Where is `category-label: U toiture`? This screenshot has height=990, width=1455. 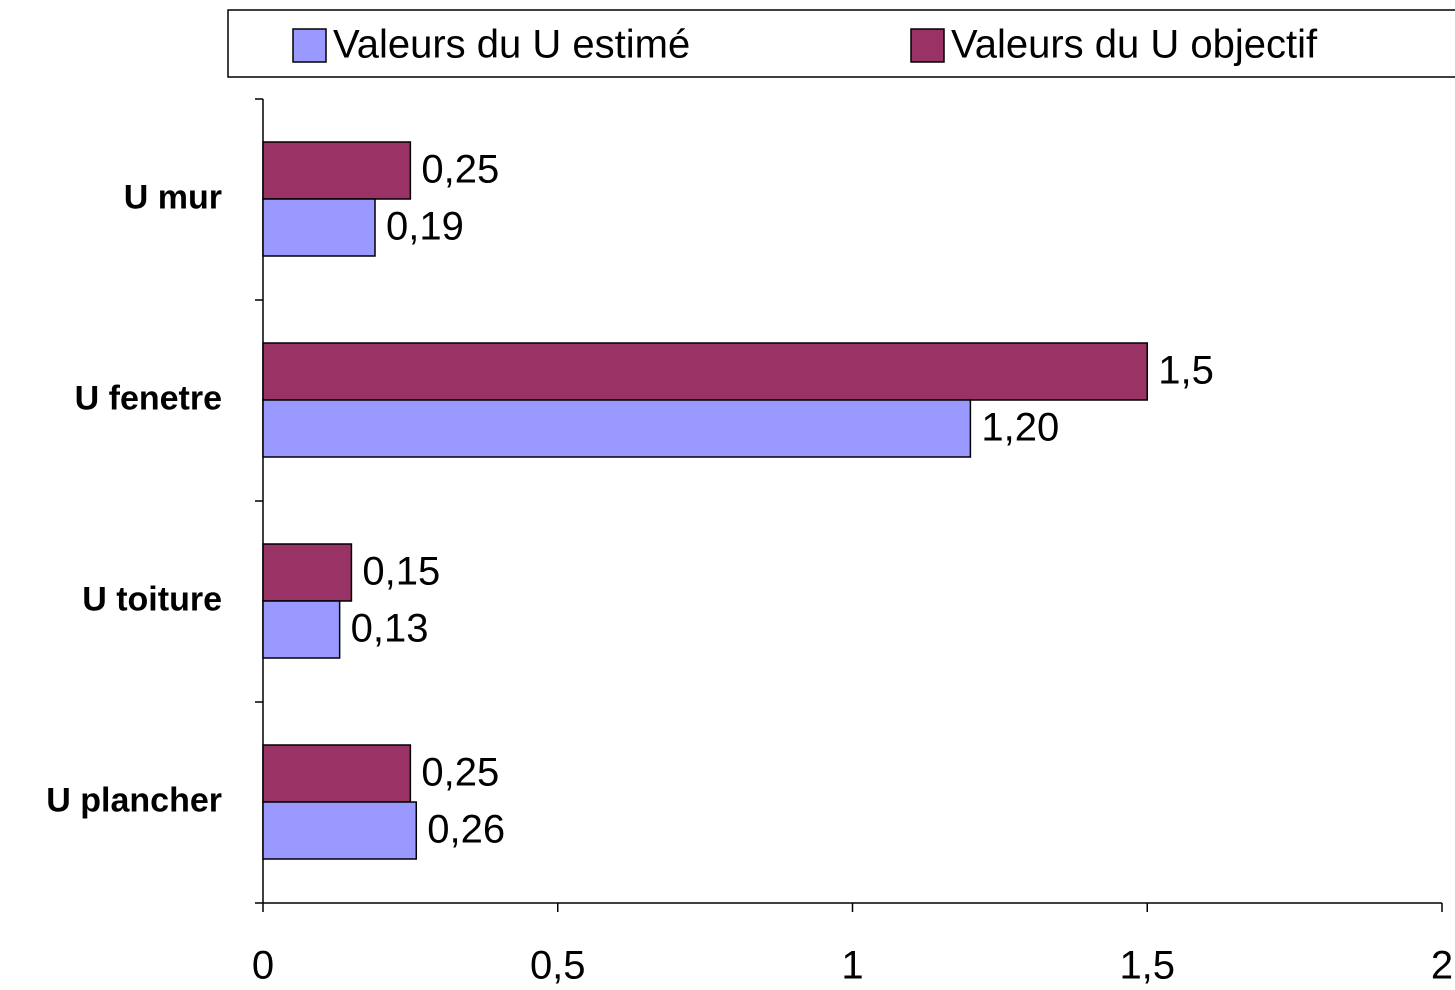 category-label: U toiture is located at coordinates (152, 599).